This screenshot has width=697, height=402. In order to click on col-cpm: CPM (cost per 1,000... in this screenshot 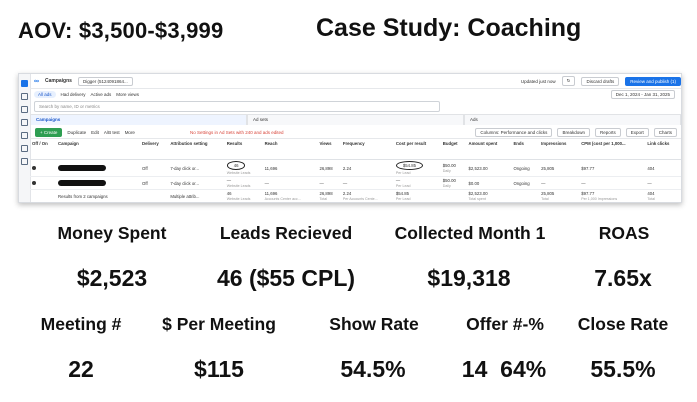, I will do `click(612, 149)`.